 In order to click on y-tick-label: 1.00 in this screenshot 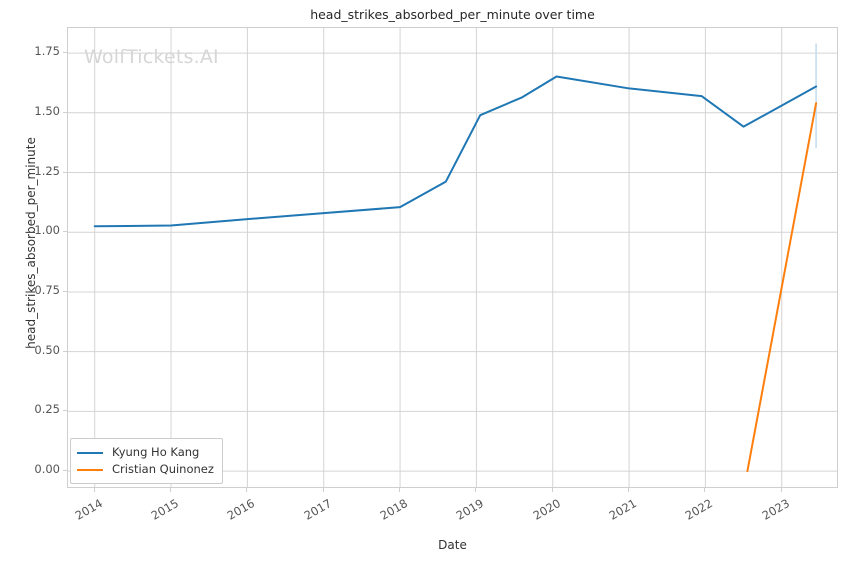, I will do `click(47, 230)`.